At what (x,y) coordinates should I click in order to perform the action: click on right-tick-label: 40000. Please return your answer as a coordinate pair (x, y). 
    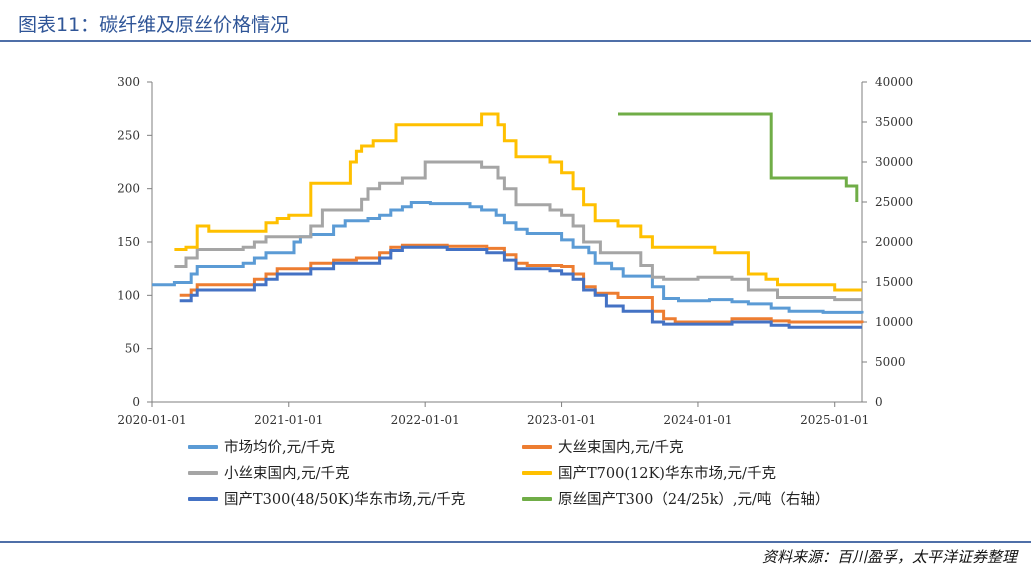
    Looking at the image, I should click on (894, 82).